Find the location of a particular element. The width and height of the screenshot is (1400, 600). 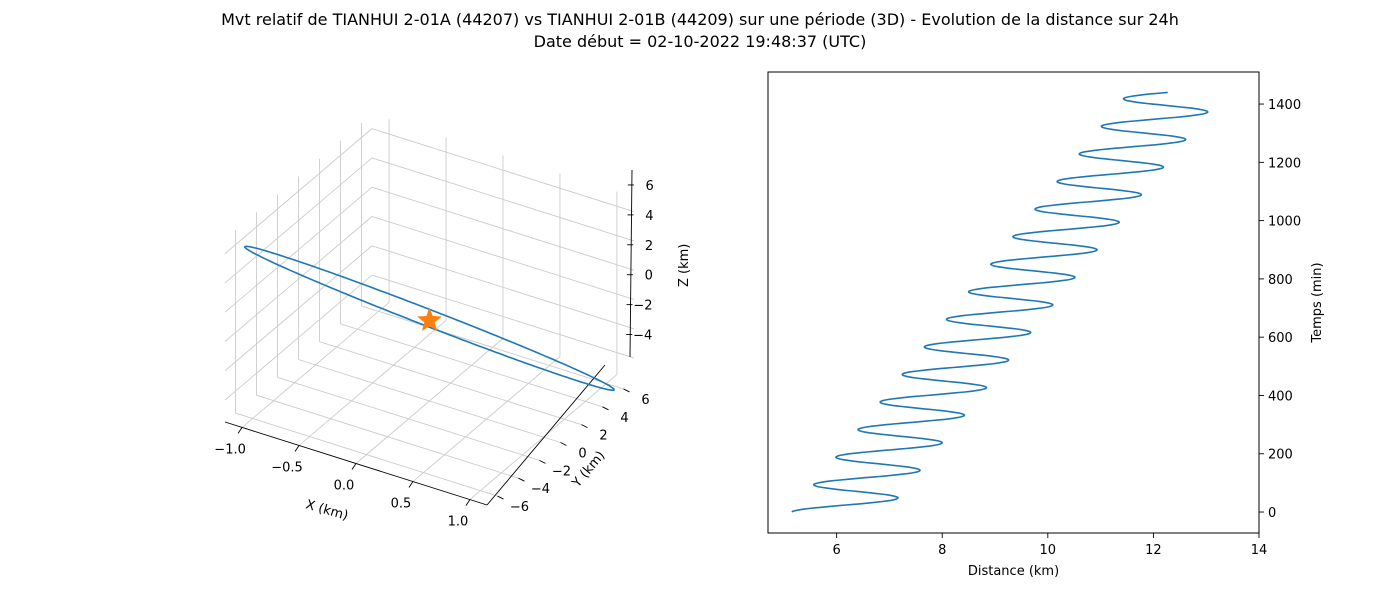

time-axis-label: Temps (min) is located at coordinates (1317, 302).